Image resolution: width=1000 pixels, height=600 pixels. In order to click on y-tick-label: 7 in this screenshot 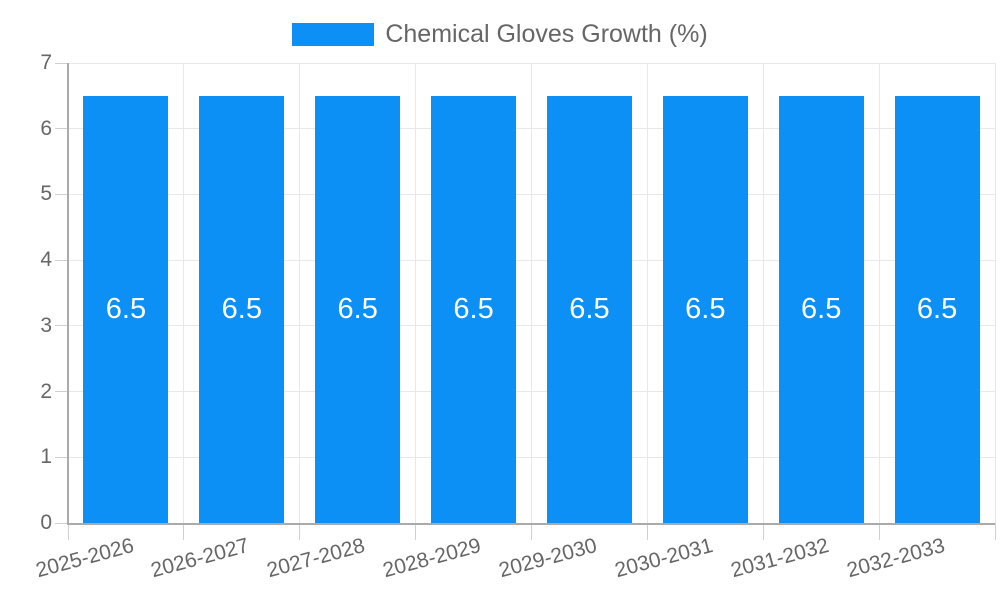, I will do `click(46, 62)`.